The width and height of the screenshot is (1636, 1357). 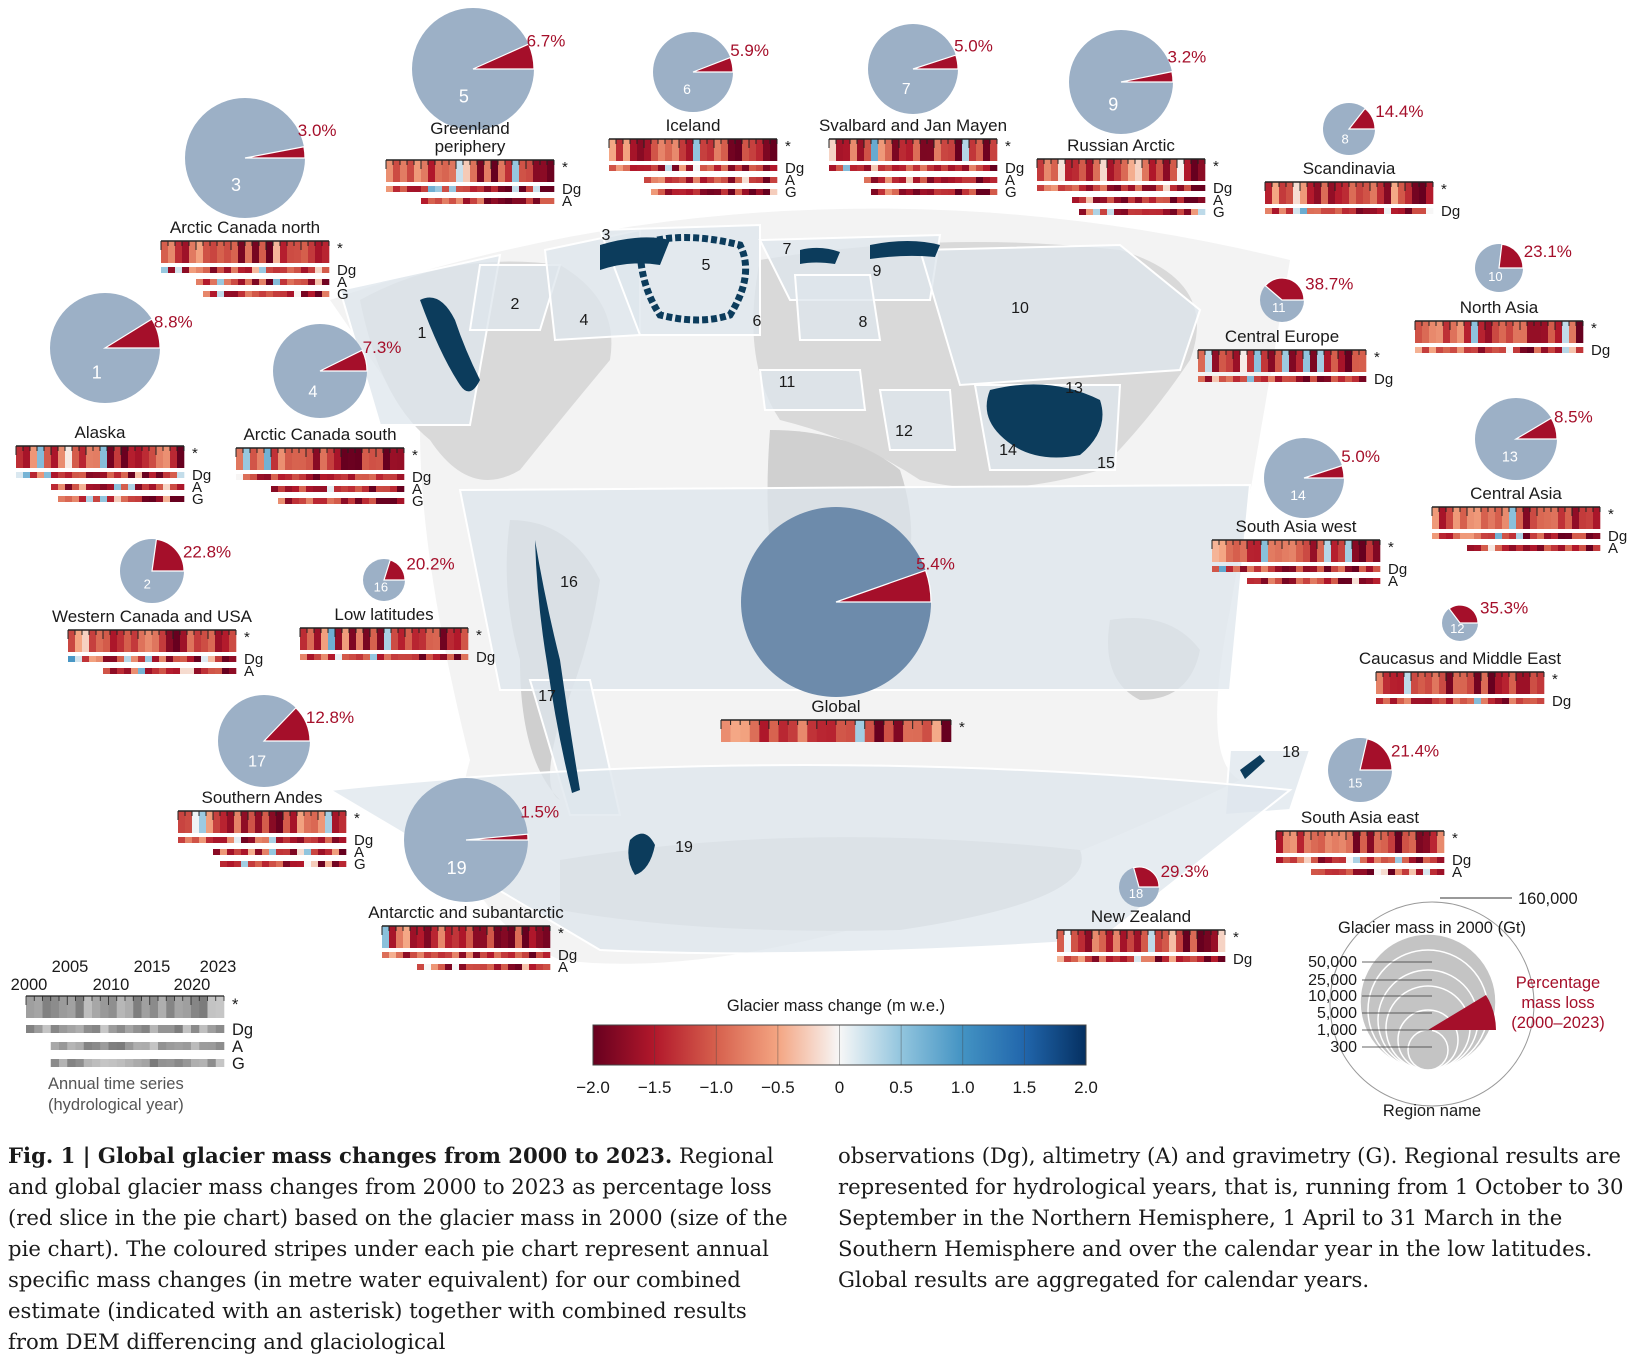 What do you see at coordinates (237, 1047) in the screenshot?
I see `legend-row-label: A` at bounding box center [237, 1047].